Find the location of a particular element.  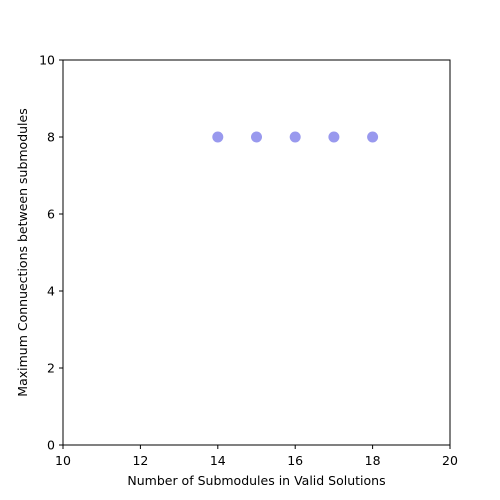

x-axis-label: Number of Submodules in Valid Solutions is located at coordinates (256, 480).